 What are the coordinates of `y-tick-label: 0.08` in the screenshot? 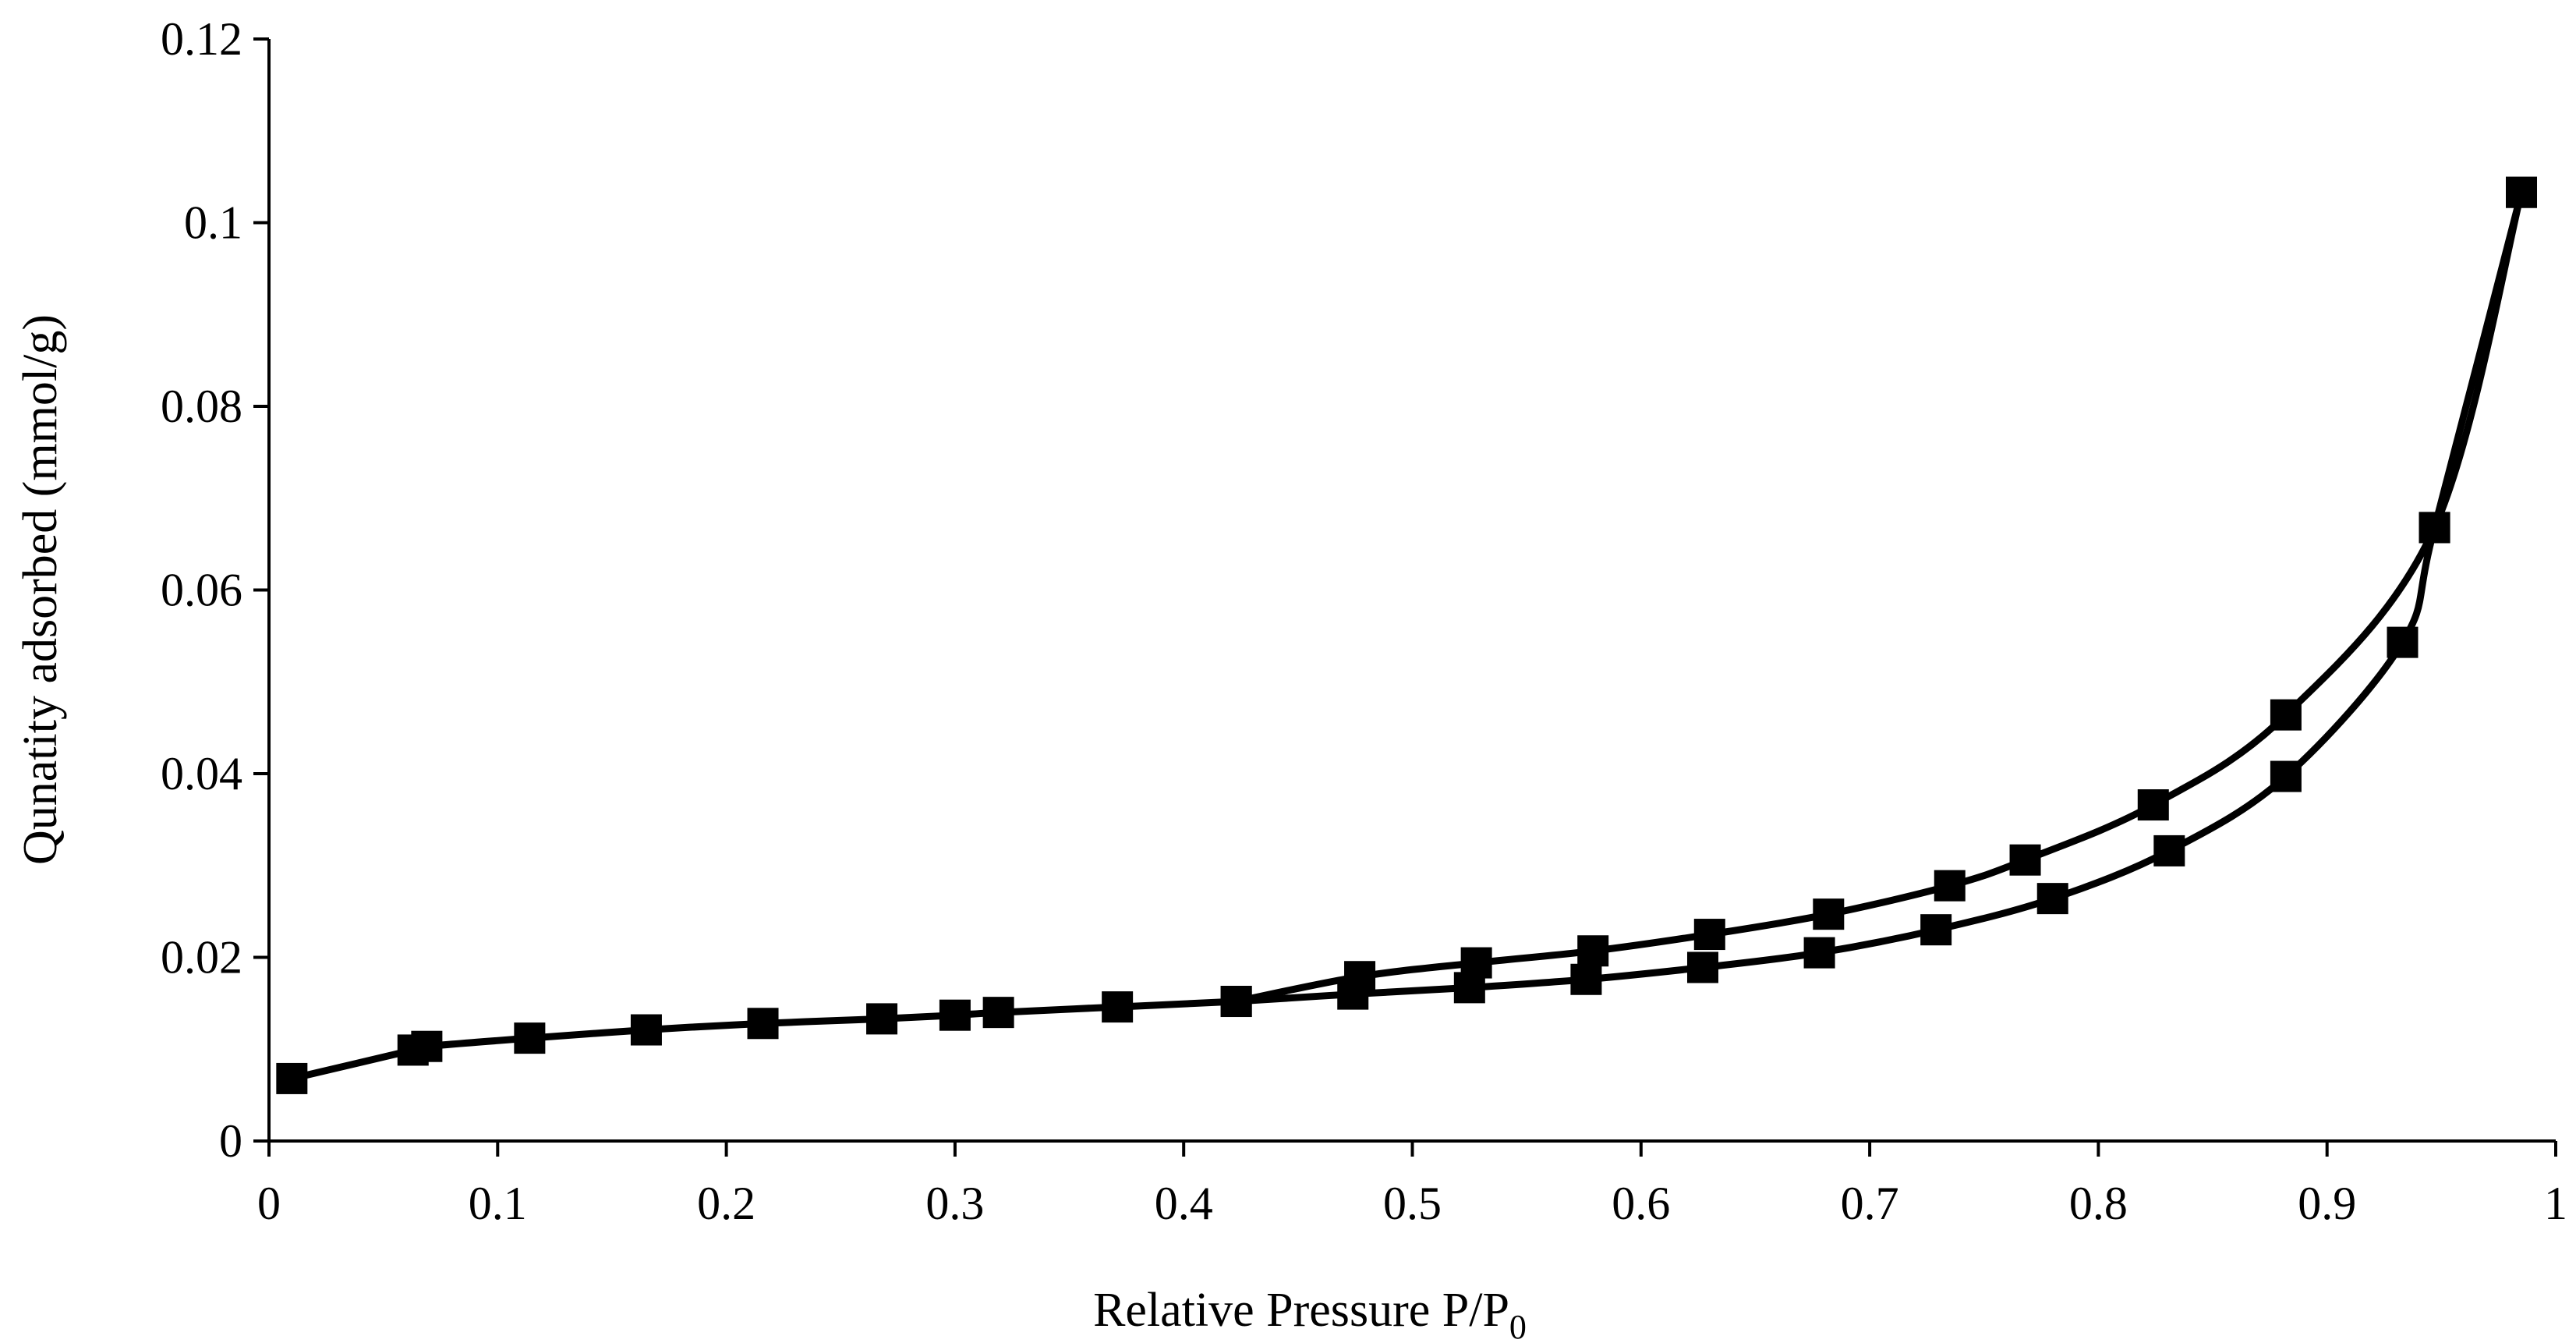 It's located at (201, 406).